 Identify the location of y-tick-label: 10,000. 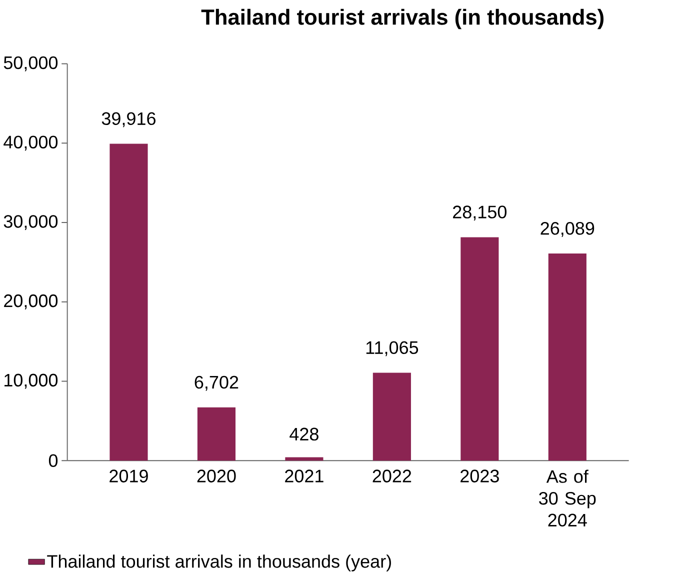
(31, 381).